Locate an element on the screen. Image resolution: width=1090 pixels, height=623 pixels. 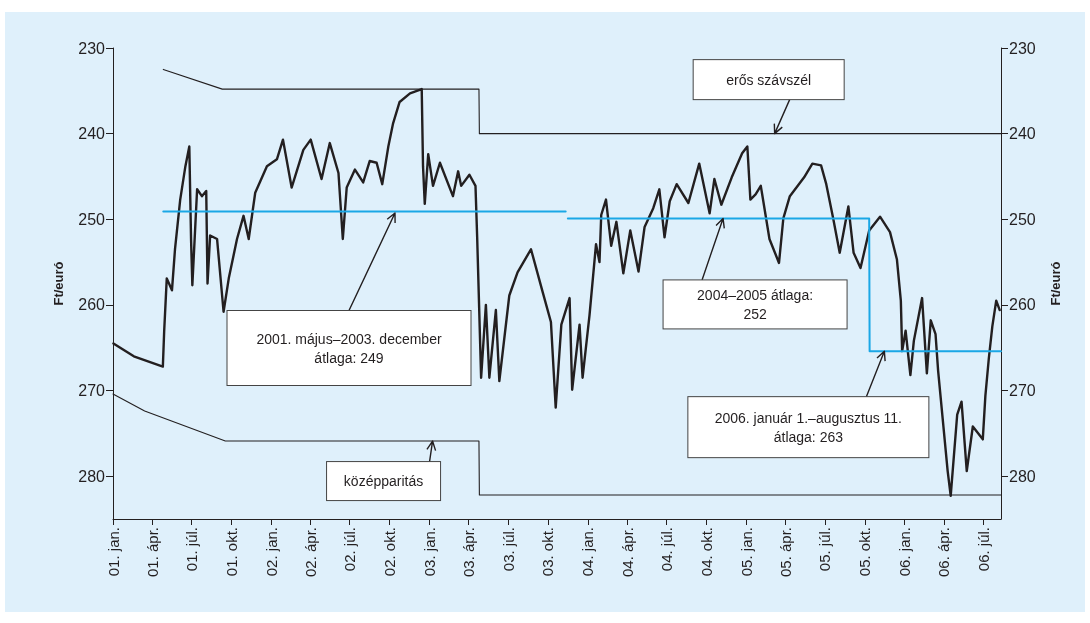
x-tick-label: 03. júl. is located at coordinates (508, 549).